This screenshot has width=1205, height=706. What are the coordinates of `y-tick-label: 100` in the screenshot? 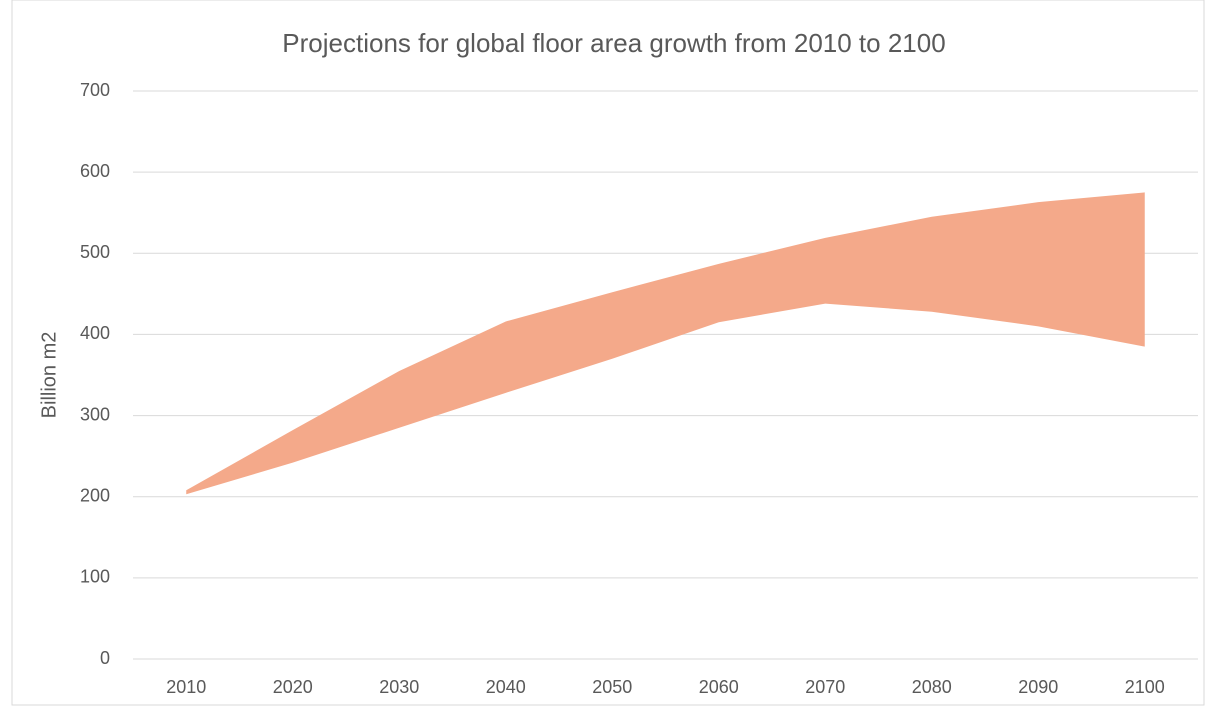 It's located at (95, 577).